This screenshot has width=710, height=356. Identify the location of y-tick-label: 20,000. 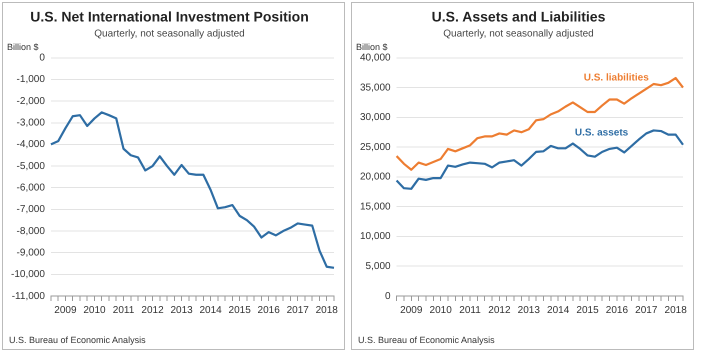
(376, 177).